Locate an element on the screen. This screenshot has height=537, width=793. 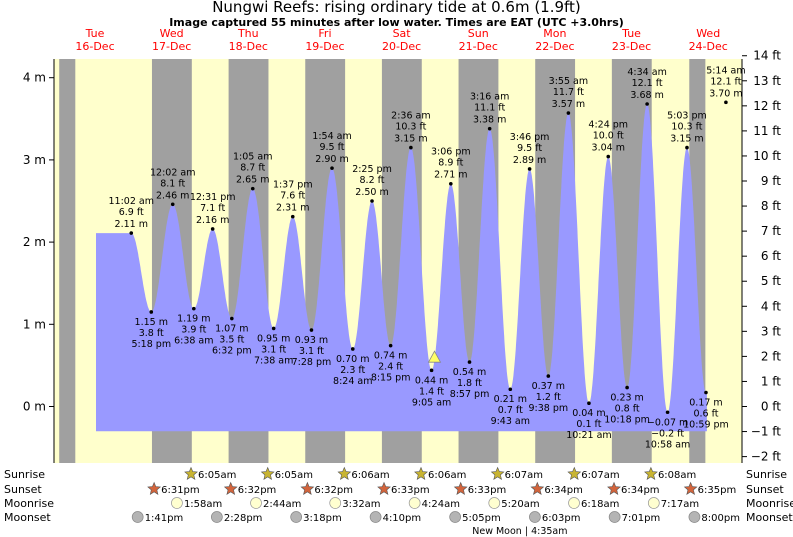
day-date-label: 24-Dec is located at coordinates (708, 46).